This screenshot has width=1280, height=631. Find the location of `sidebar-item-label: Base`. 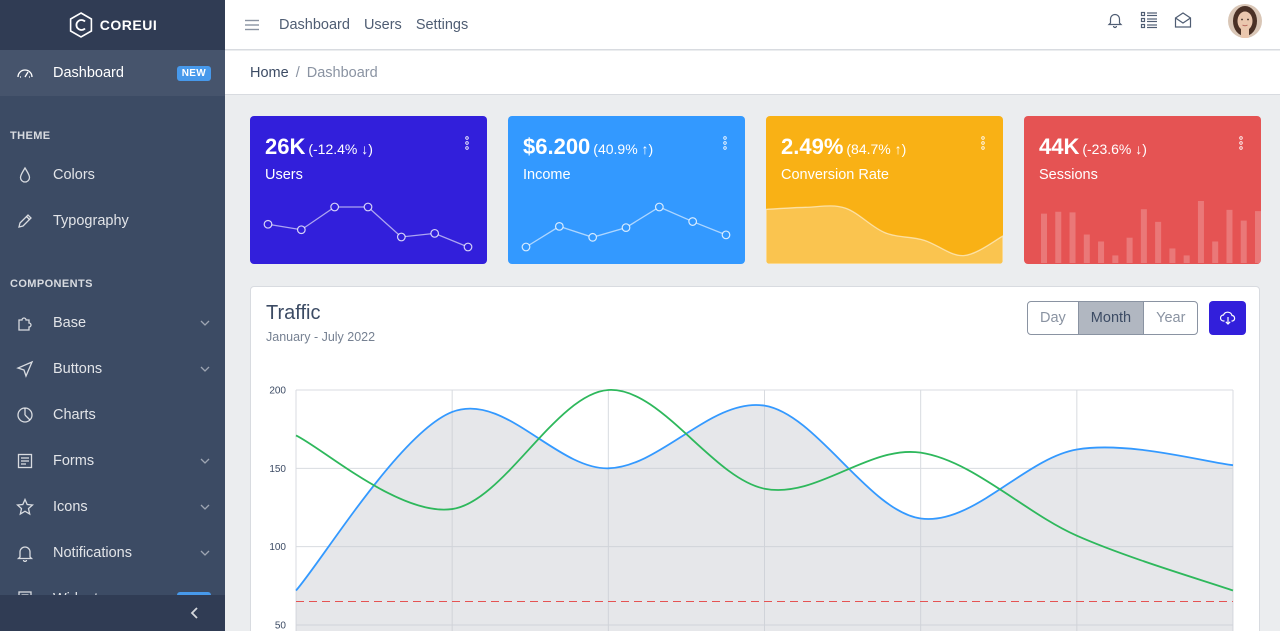

sidebar-item-label: Base is located at coordinates (70, 323).